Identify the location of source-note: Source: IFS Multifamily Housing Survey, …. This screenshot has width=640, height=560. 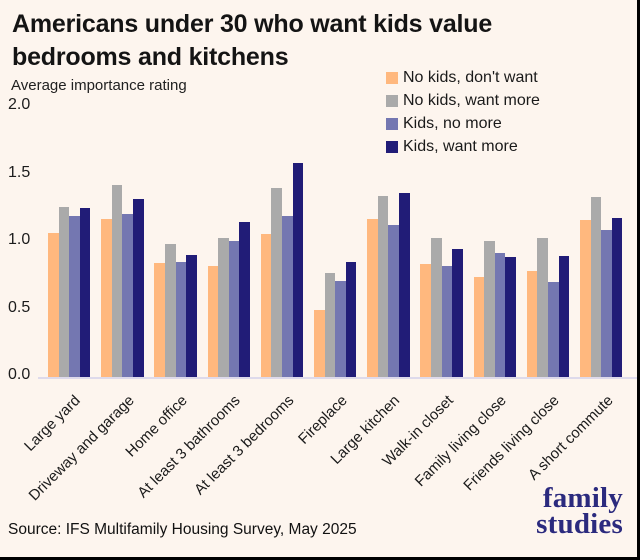
(182, 529).